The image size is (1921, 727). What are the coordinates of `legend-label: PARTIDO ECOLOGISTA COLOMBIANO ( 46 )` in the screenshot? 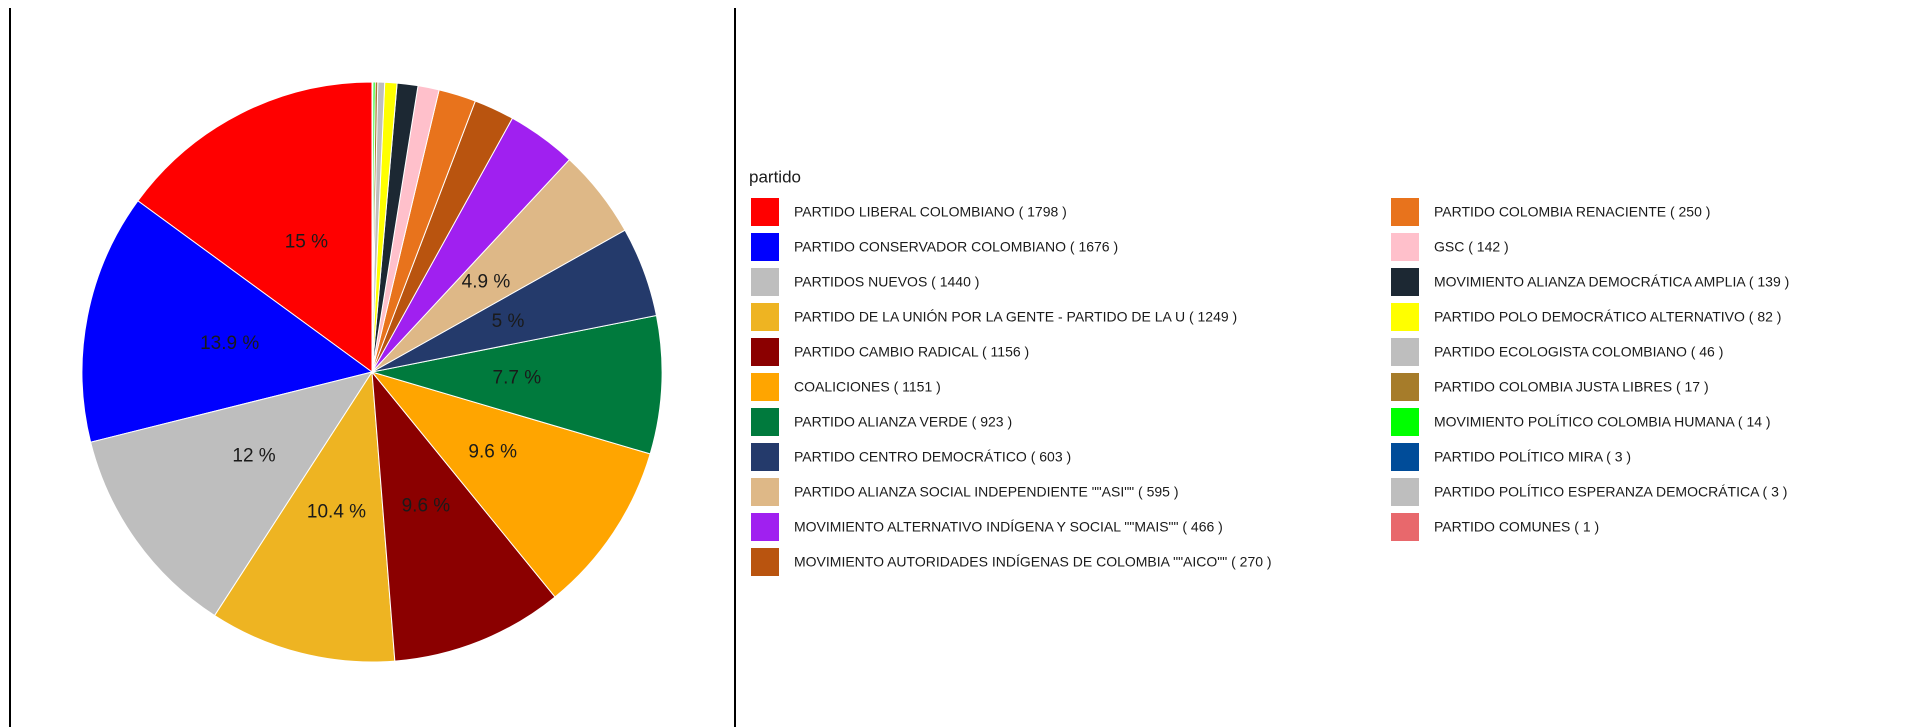 It's located at (1578, 352).